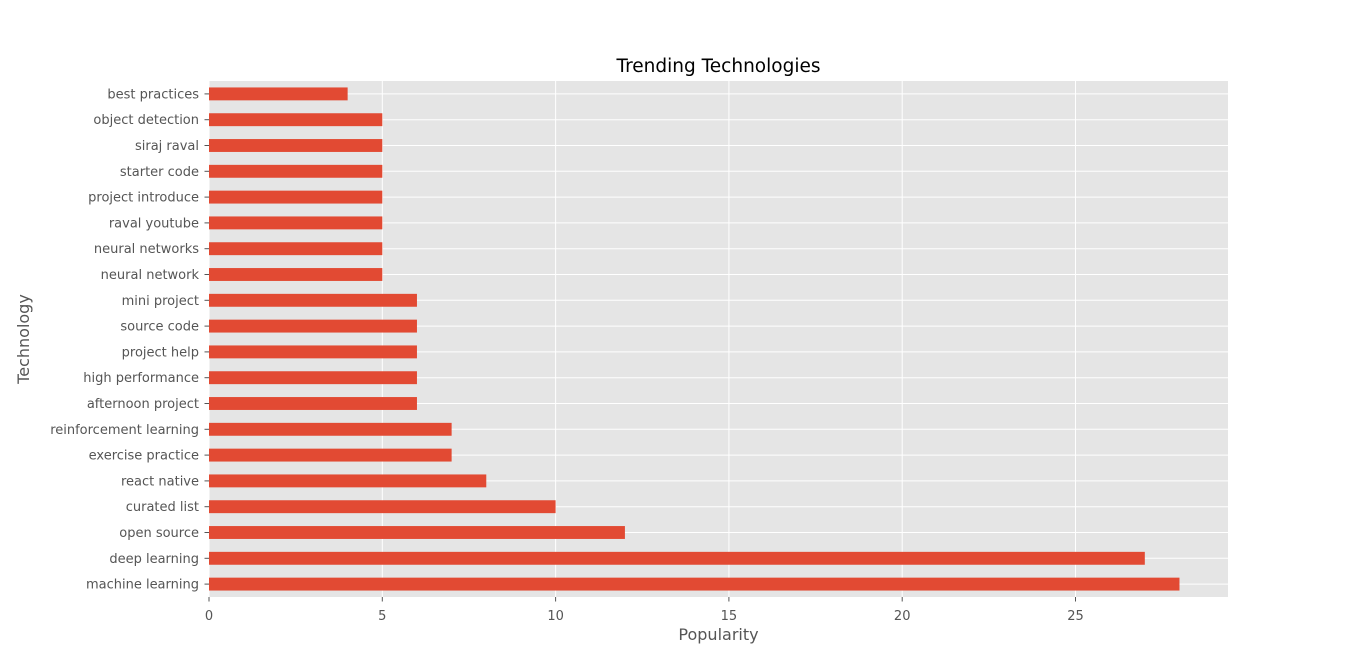 This screenshot has width=1366, height=671. I want to click on y-tick-label: deep learning, so click(154, 559).